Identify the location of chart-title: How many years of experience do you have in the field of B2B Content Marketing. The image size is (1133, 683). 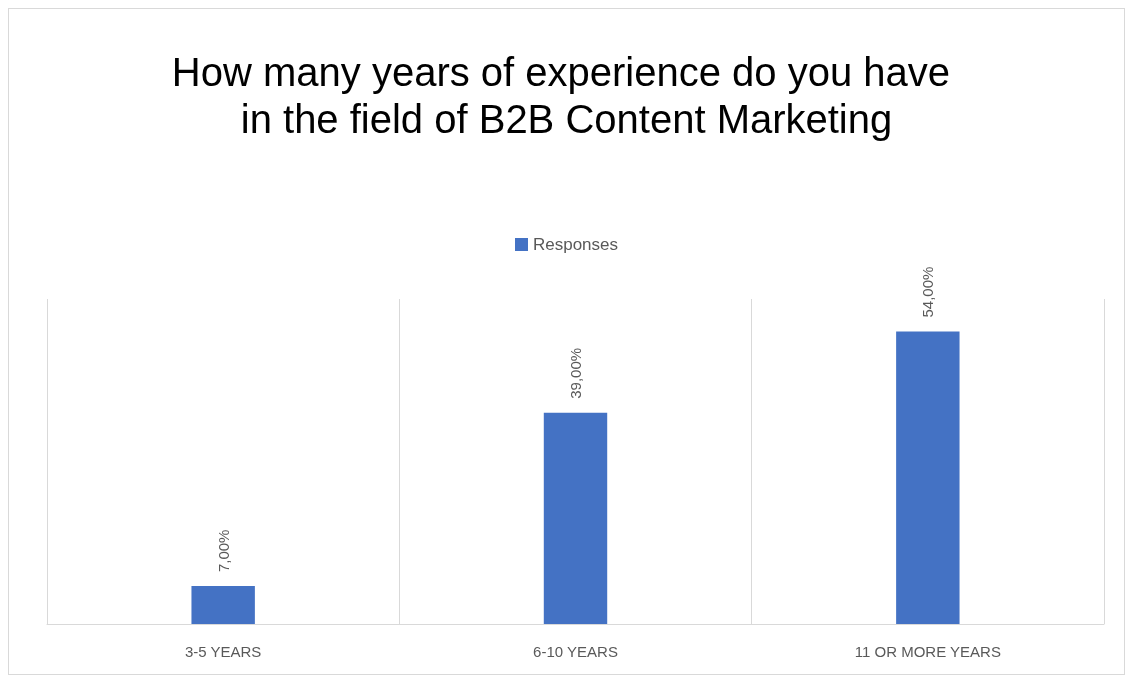
(566, 95).